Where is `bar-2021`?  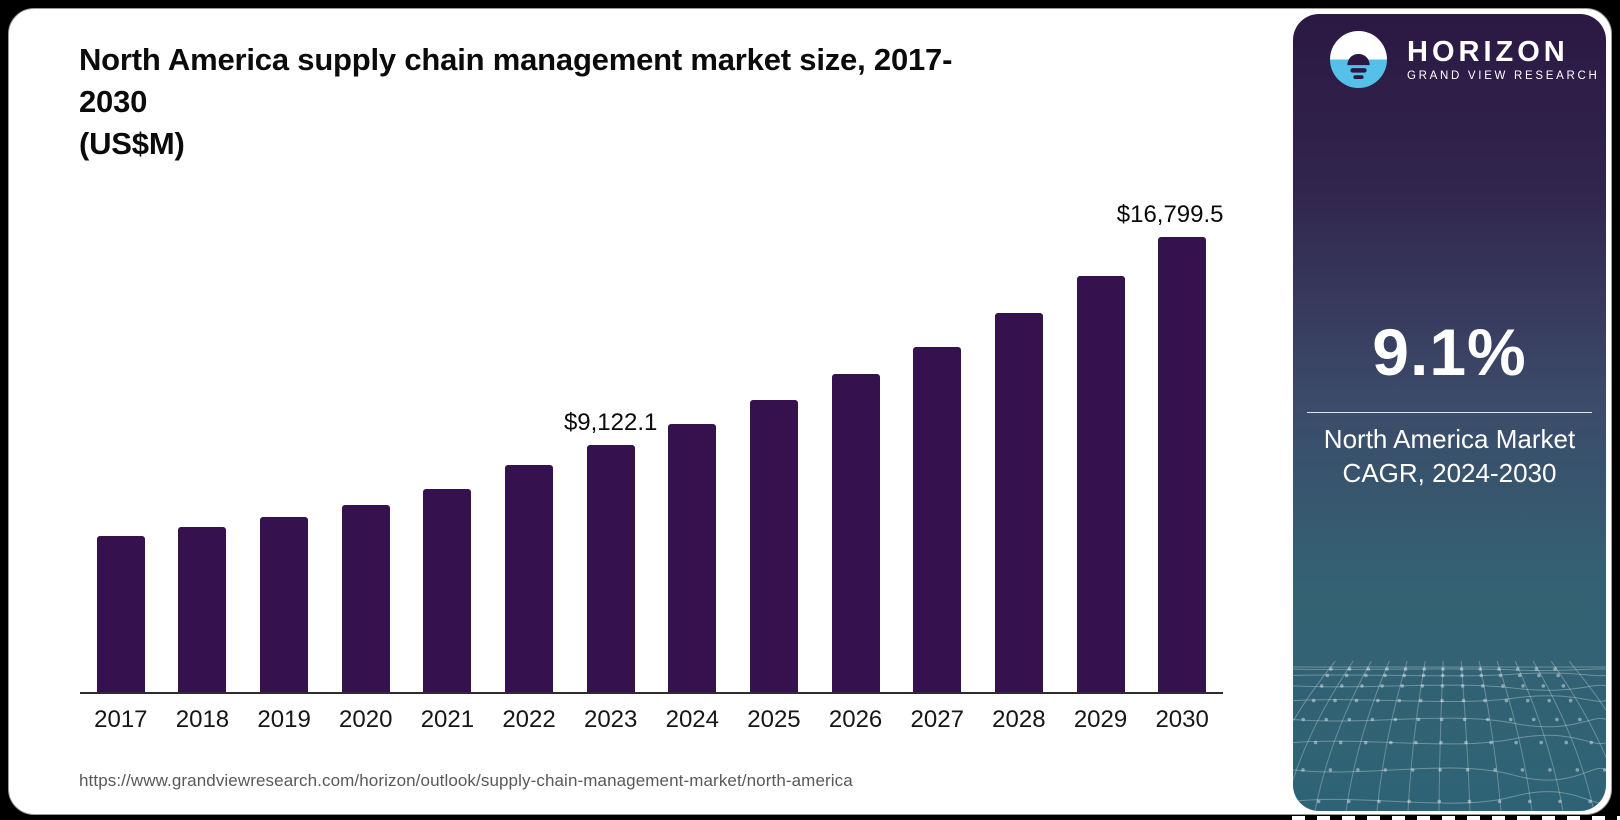
bar-2021 is located at coordinates (447, 590).